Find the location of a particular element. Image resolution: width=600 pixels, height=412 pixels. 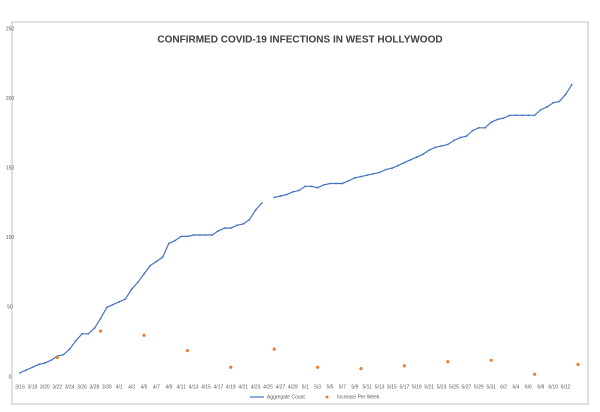

x-tick-label: 5/11 is located at coordinates (368, 387).